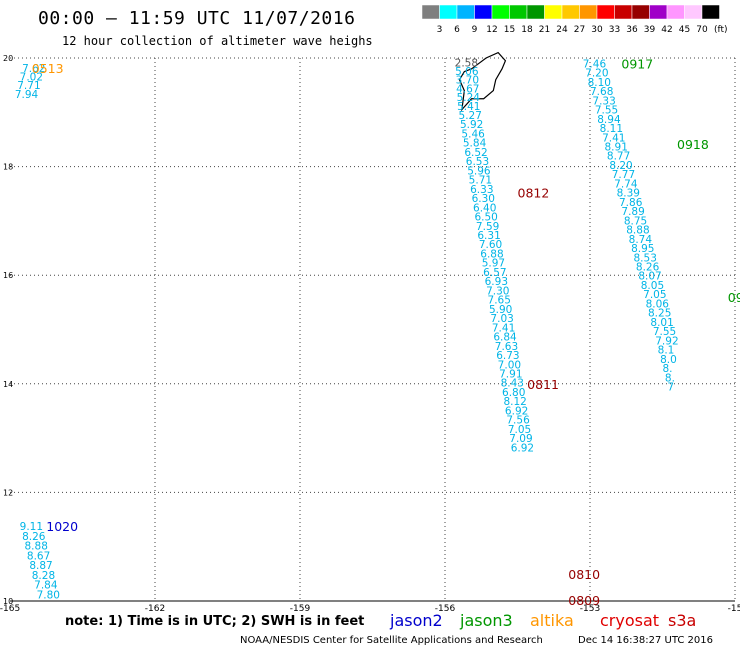 This screenshot has width=740, height=650. Describe the element at coordinates (721, 30) in the screenshot. I see `colorbar-unit: (ft)` at that location.